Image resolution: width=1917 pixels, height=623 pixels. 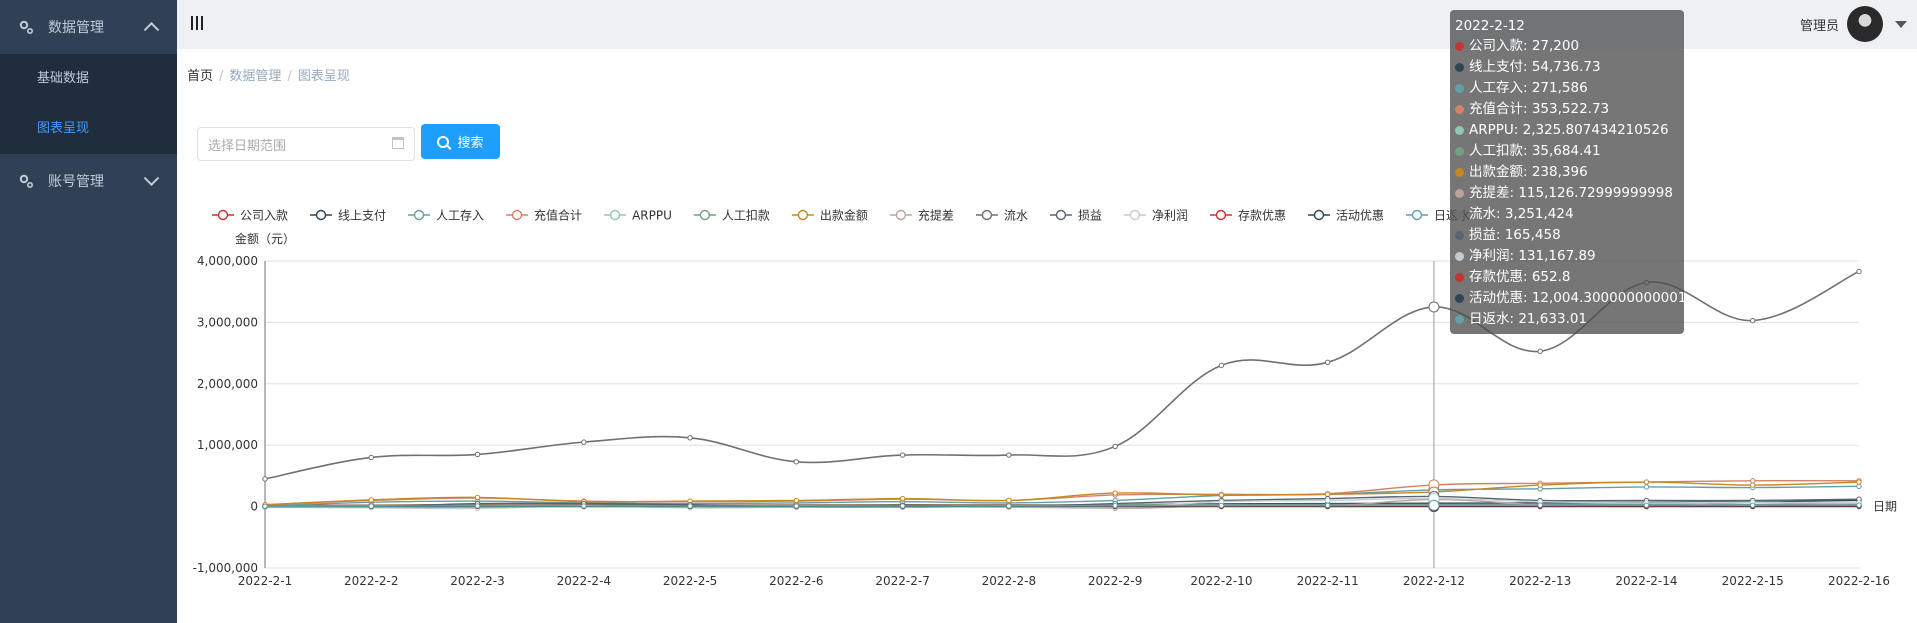 What do you see at coordinates (1901, 24) in the screenshot?
I see `caret-down-icon` at bounding box center [1901, 24].